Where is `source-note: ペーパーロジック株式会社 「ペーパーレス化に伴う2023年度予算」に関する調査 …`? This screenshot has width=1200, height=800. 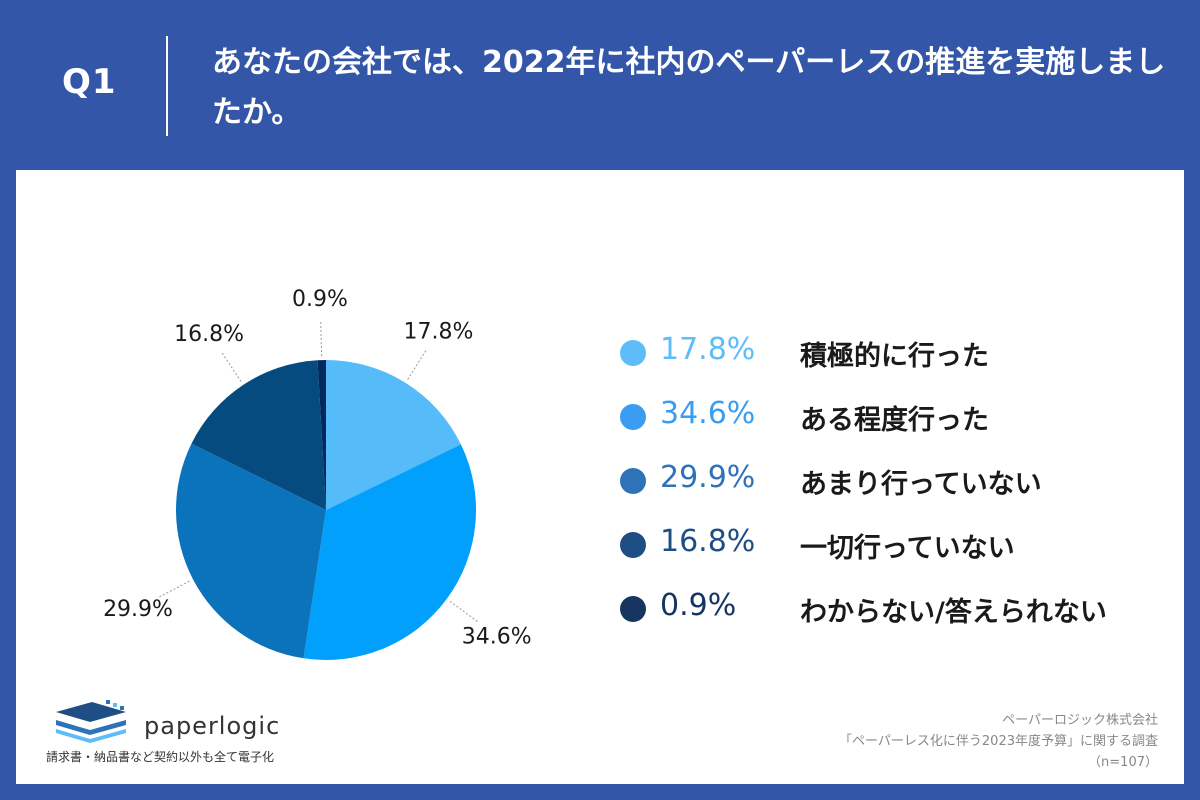
source-note: ペーパーロジック株式会社 「ペーパーレス化に伴う2023年度予算」に関する調査 … is located at coordinates (998, 741).